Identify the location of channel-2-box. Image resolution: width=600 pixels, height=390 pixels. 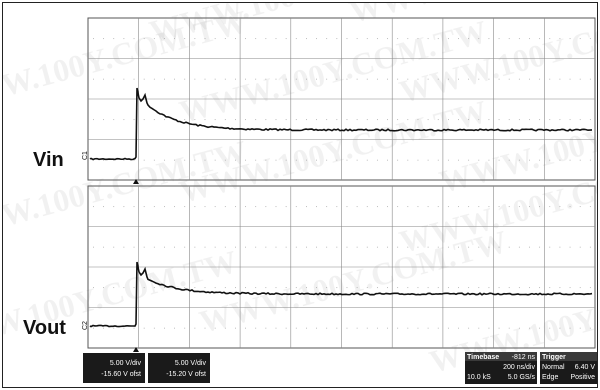
(179, 368).